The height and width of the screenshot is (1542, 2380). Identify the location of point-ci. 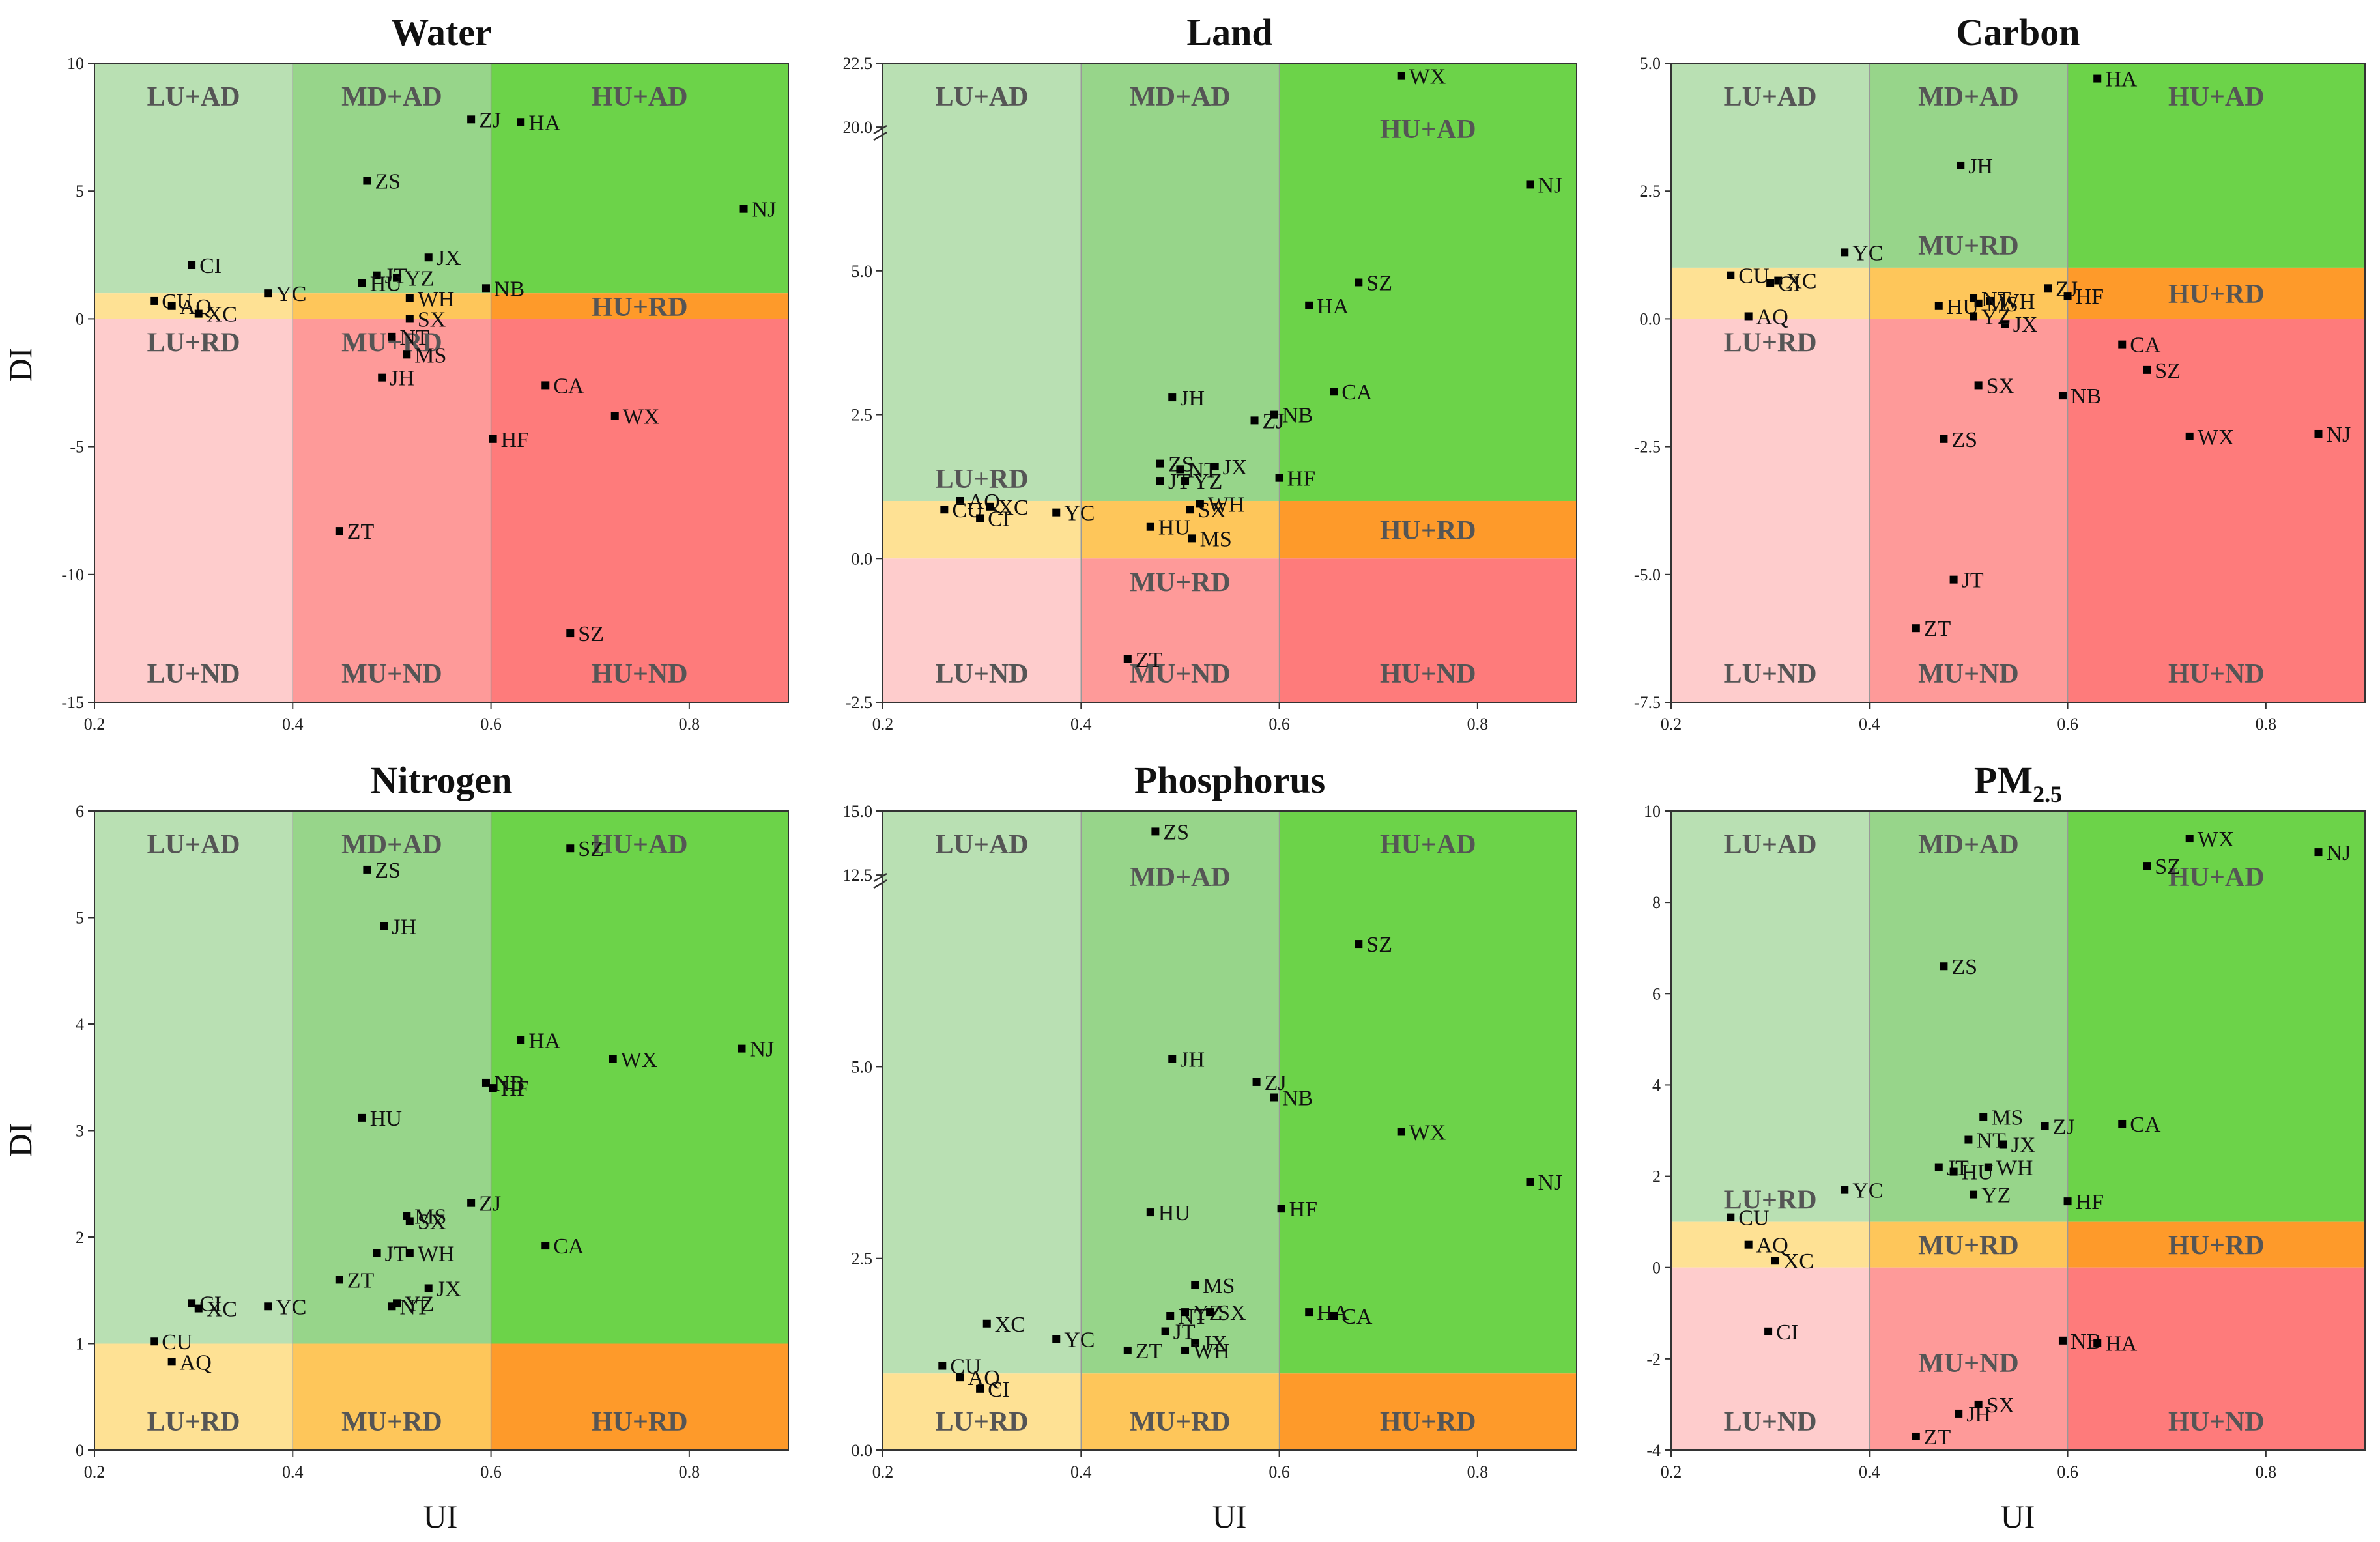
(980, 518).